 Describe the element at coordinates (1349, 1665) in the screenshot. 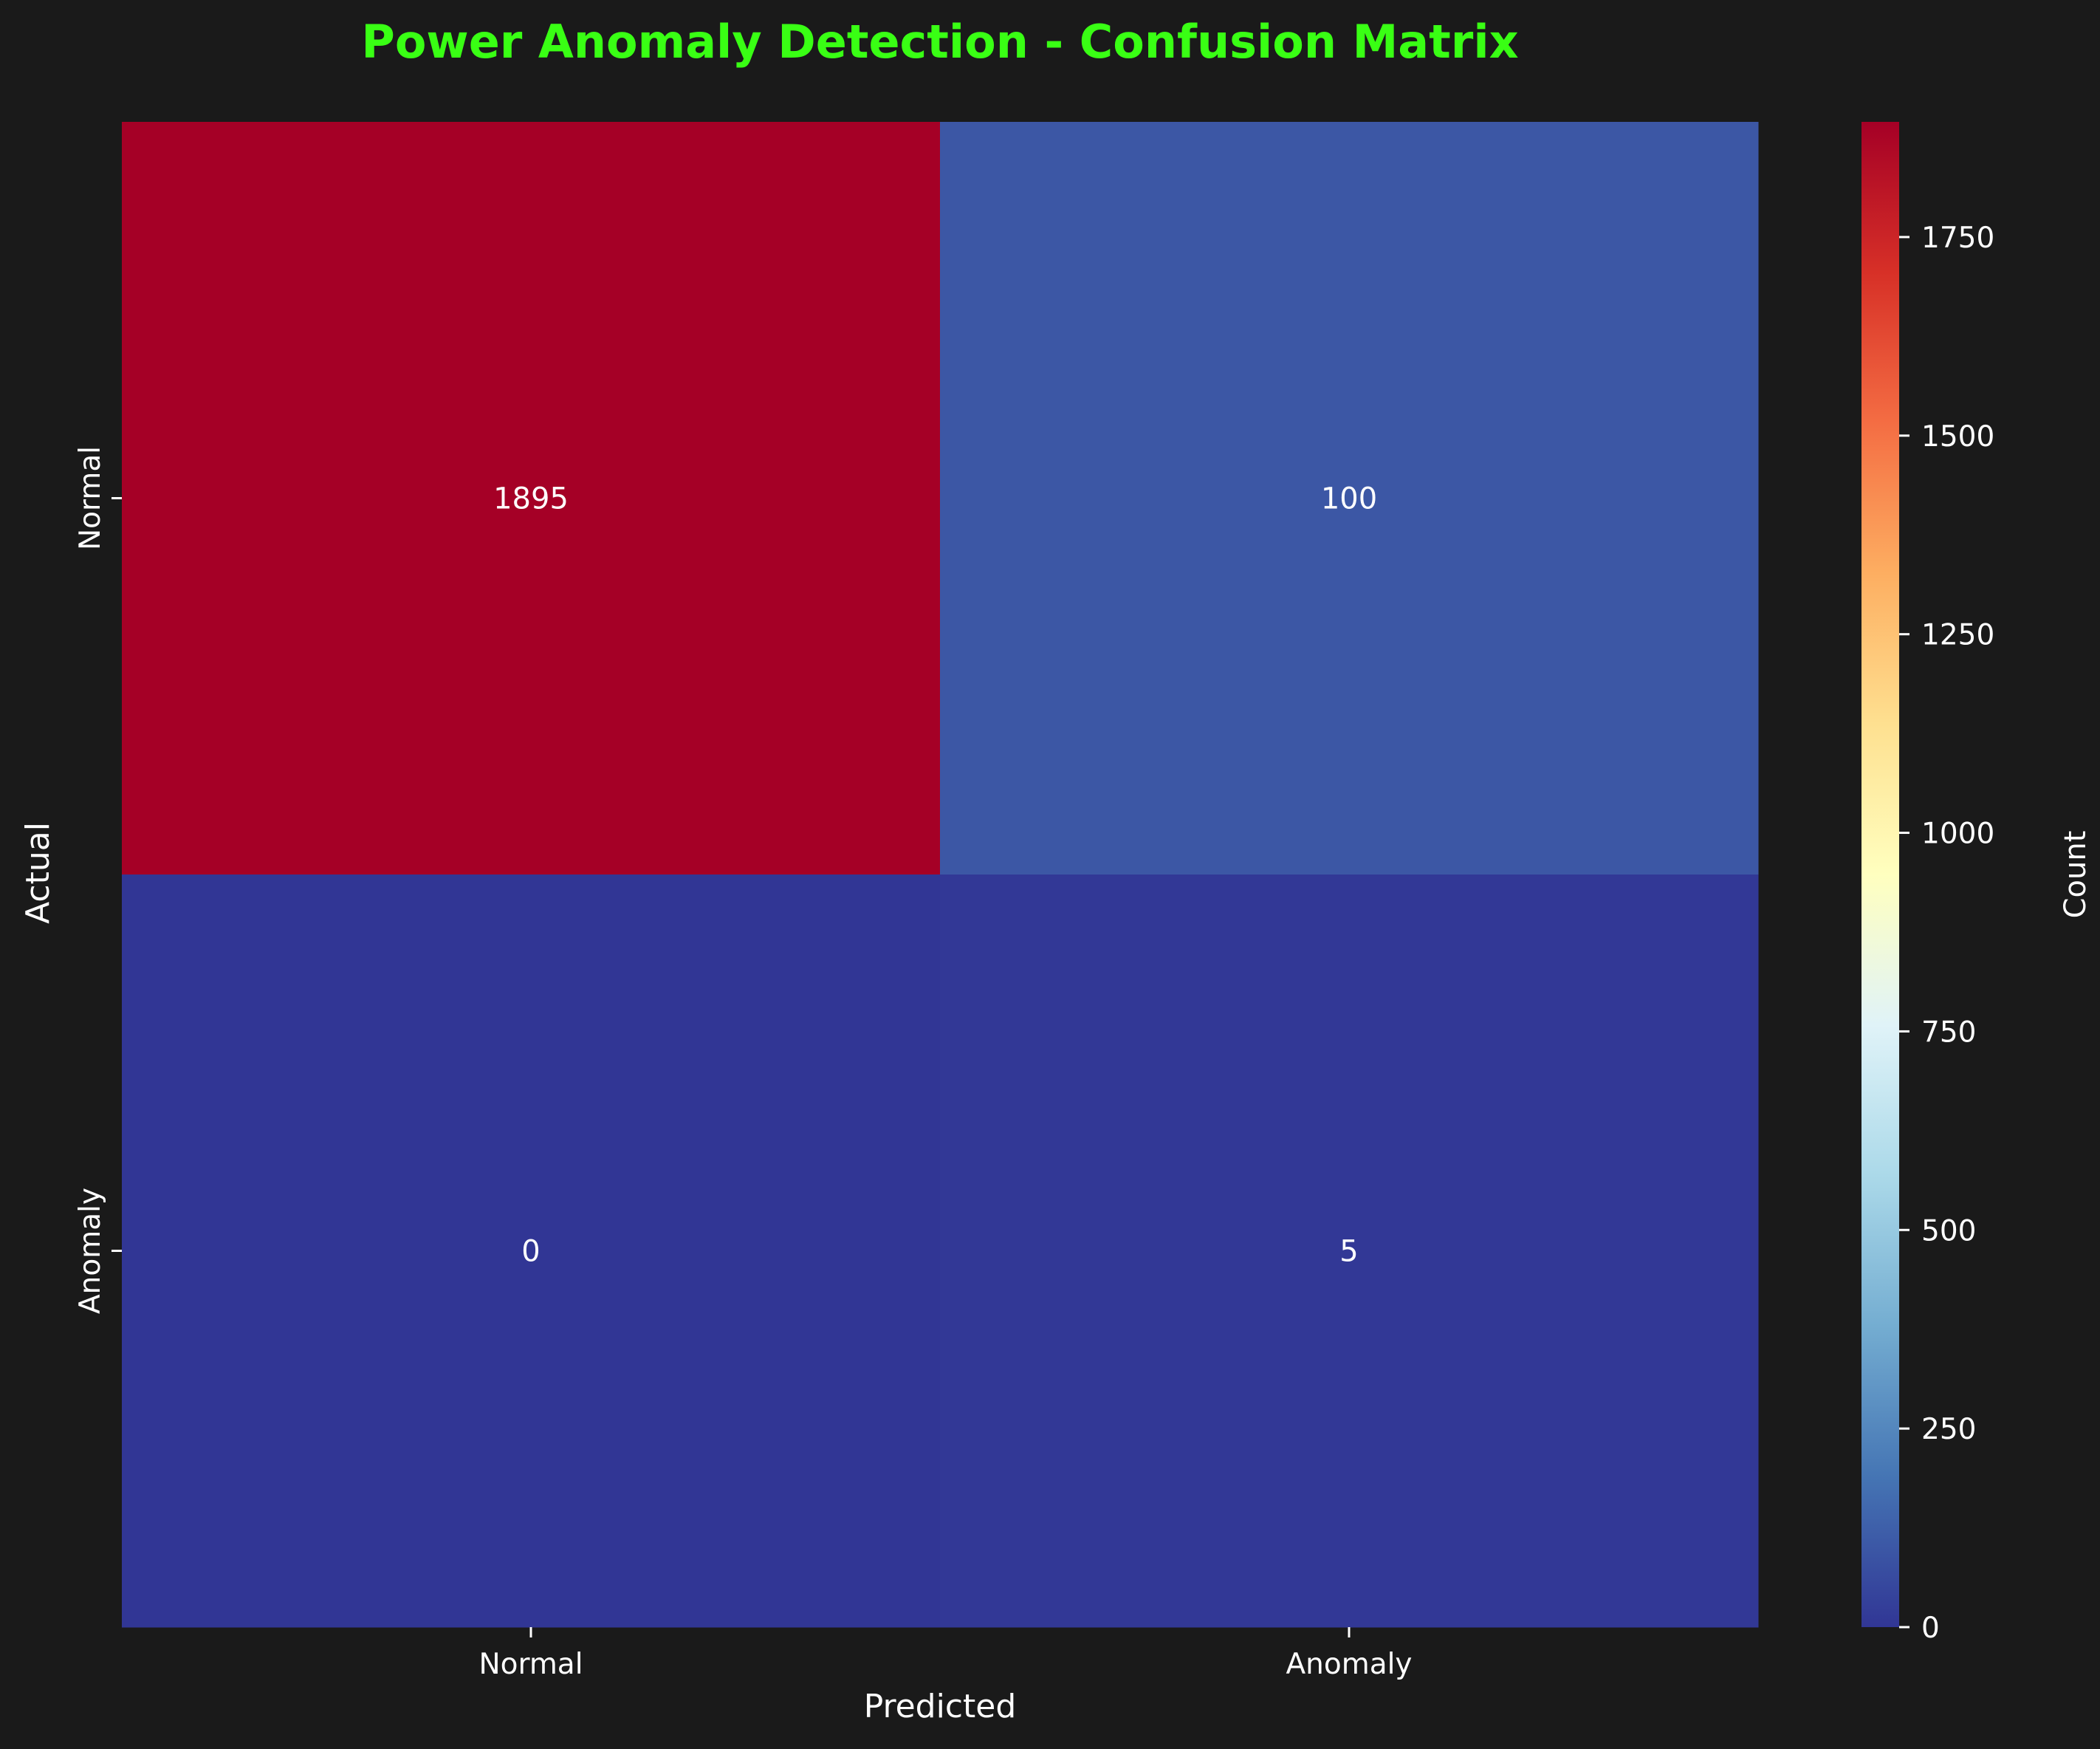

I see `x-tick-label: Anomaly` at that location.